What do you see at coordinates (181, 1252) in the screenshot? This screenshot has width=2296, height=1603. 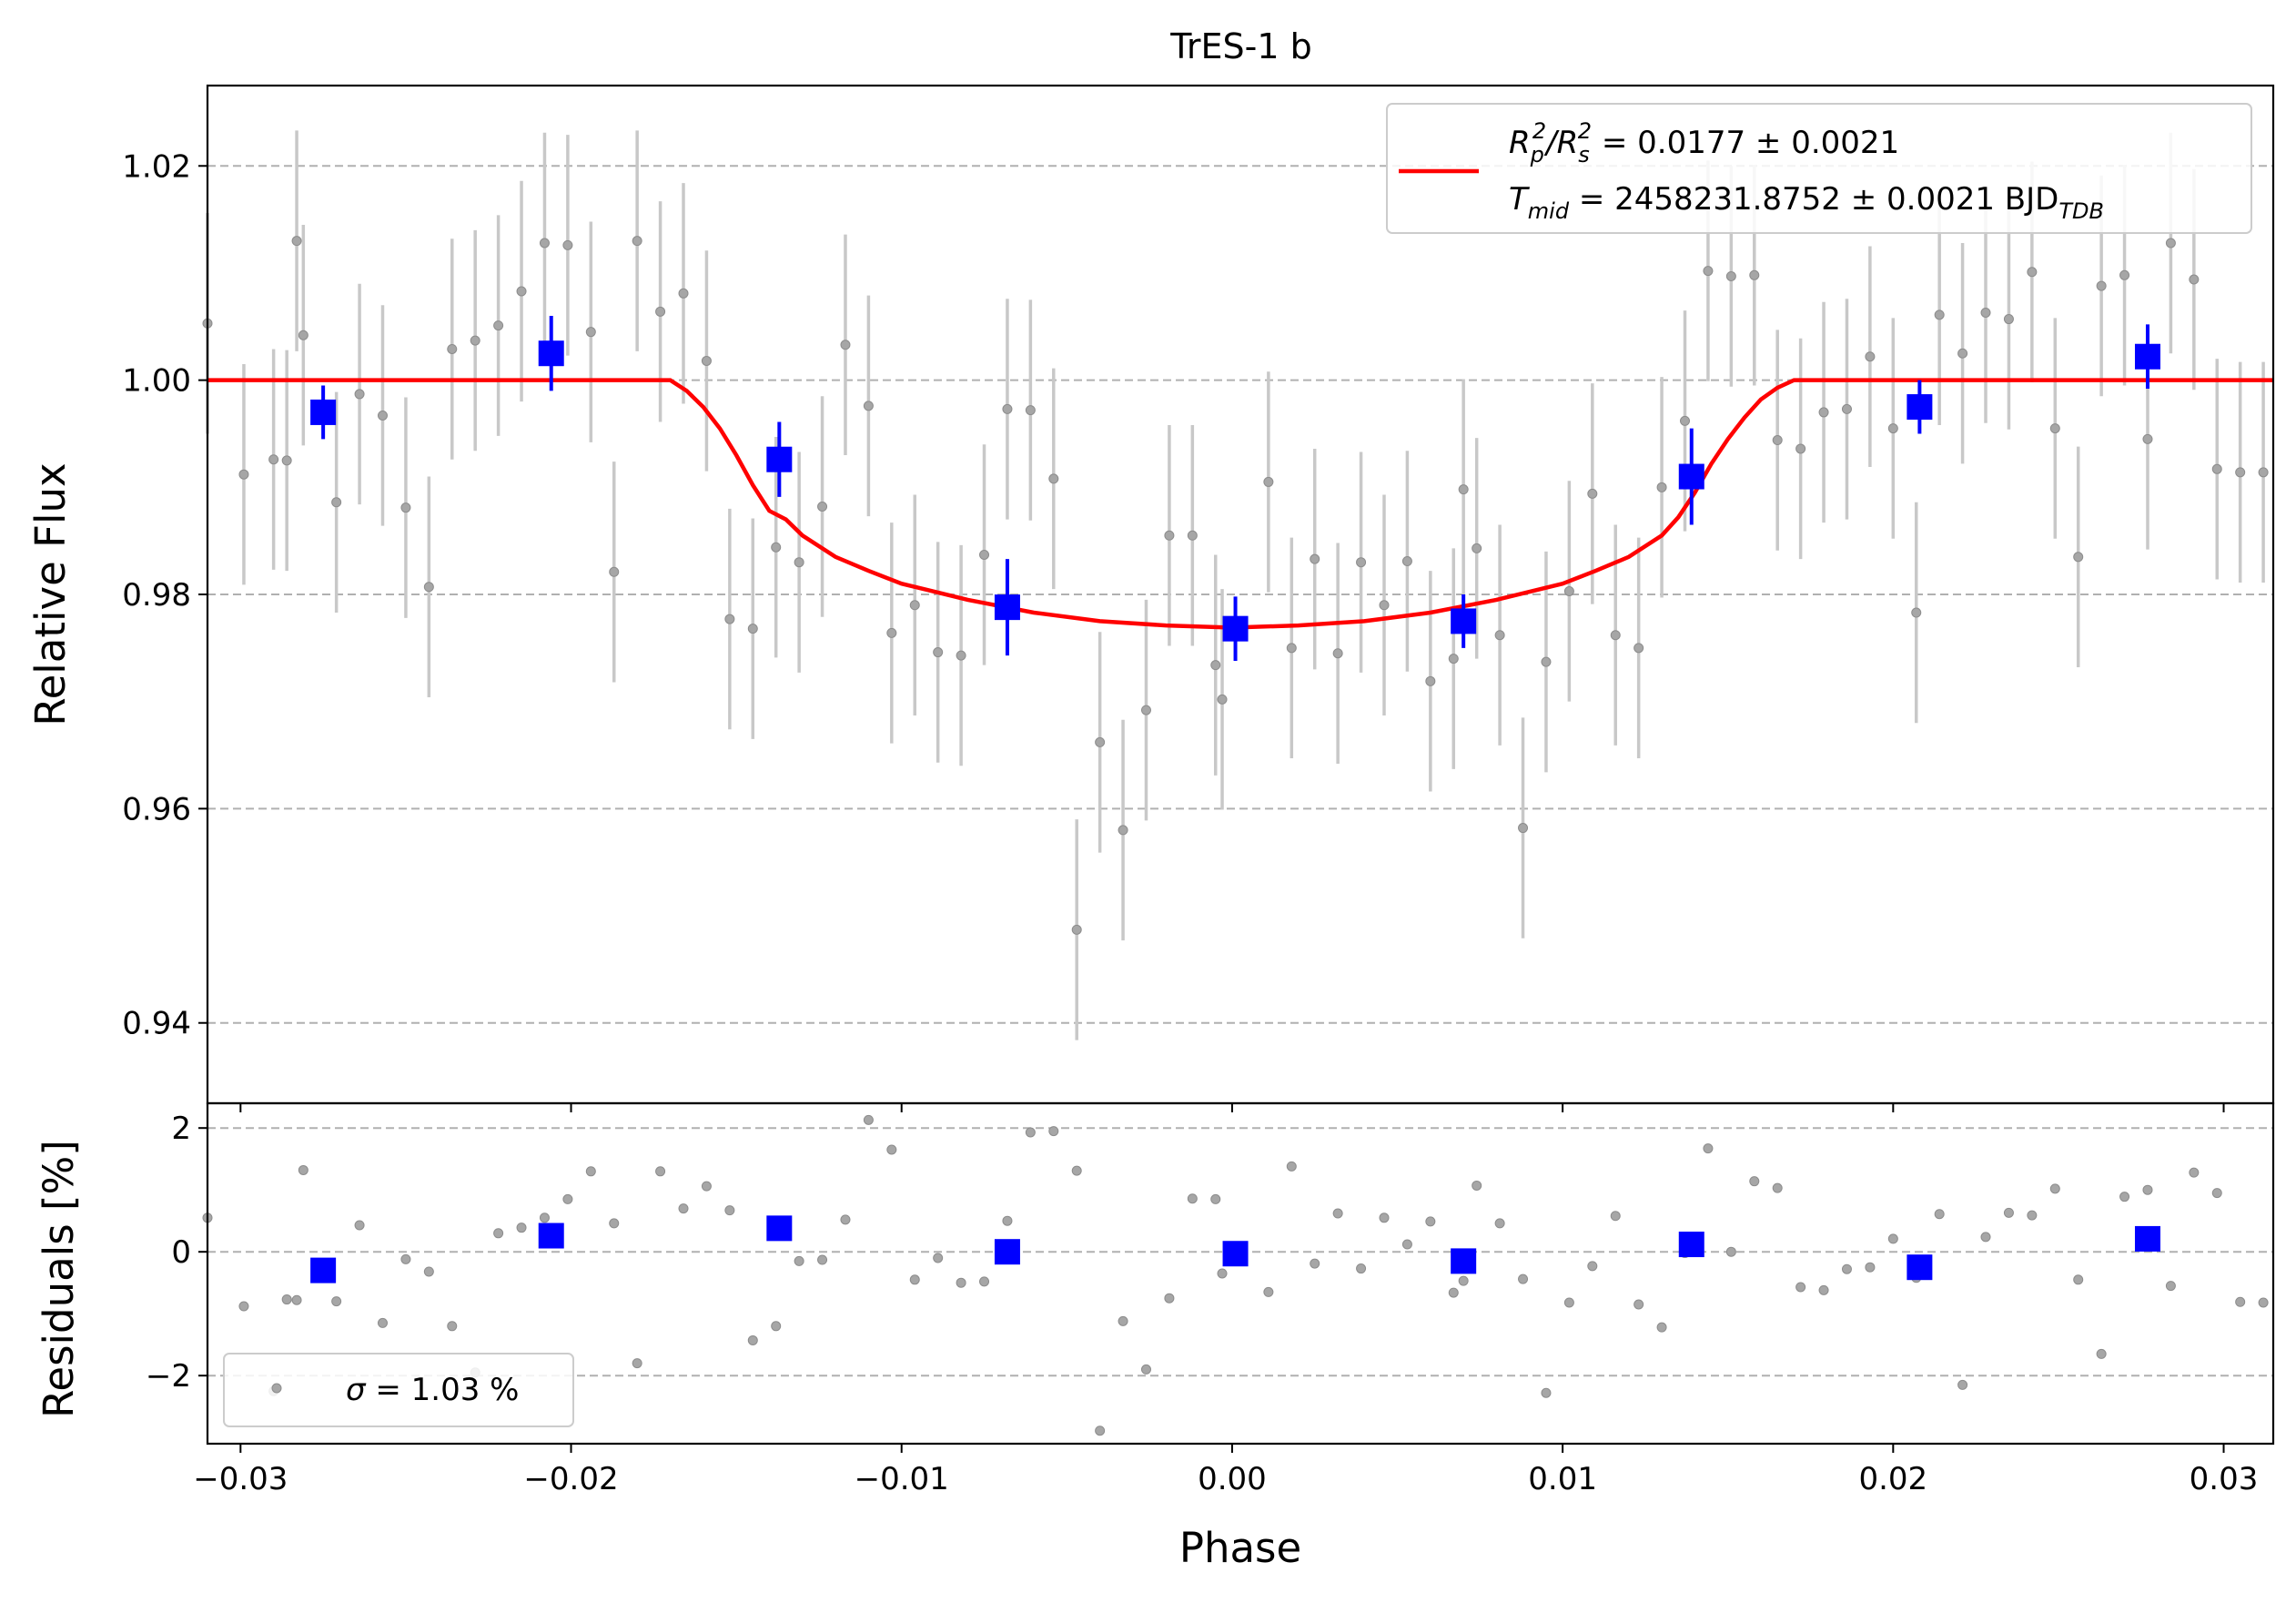 I see `bottom-y-tick-label: 0` at bounding box center [181, 1252].